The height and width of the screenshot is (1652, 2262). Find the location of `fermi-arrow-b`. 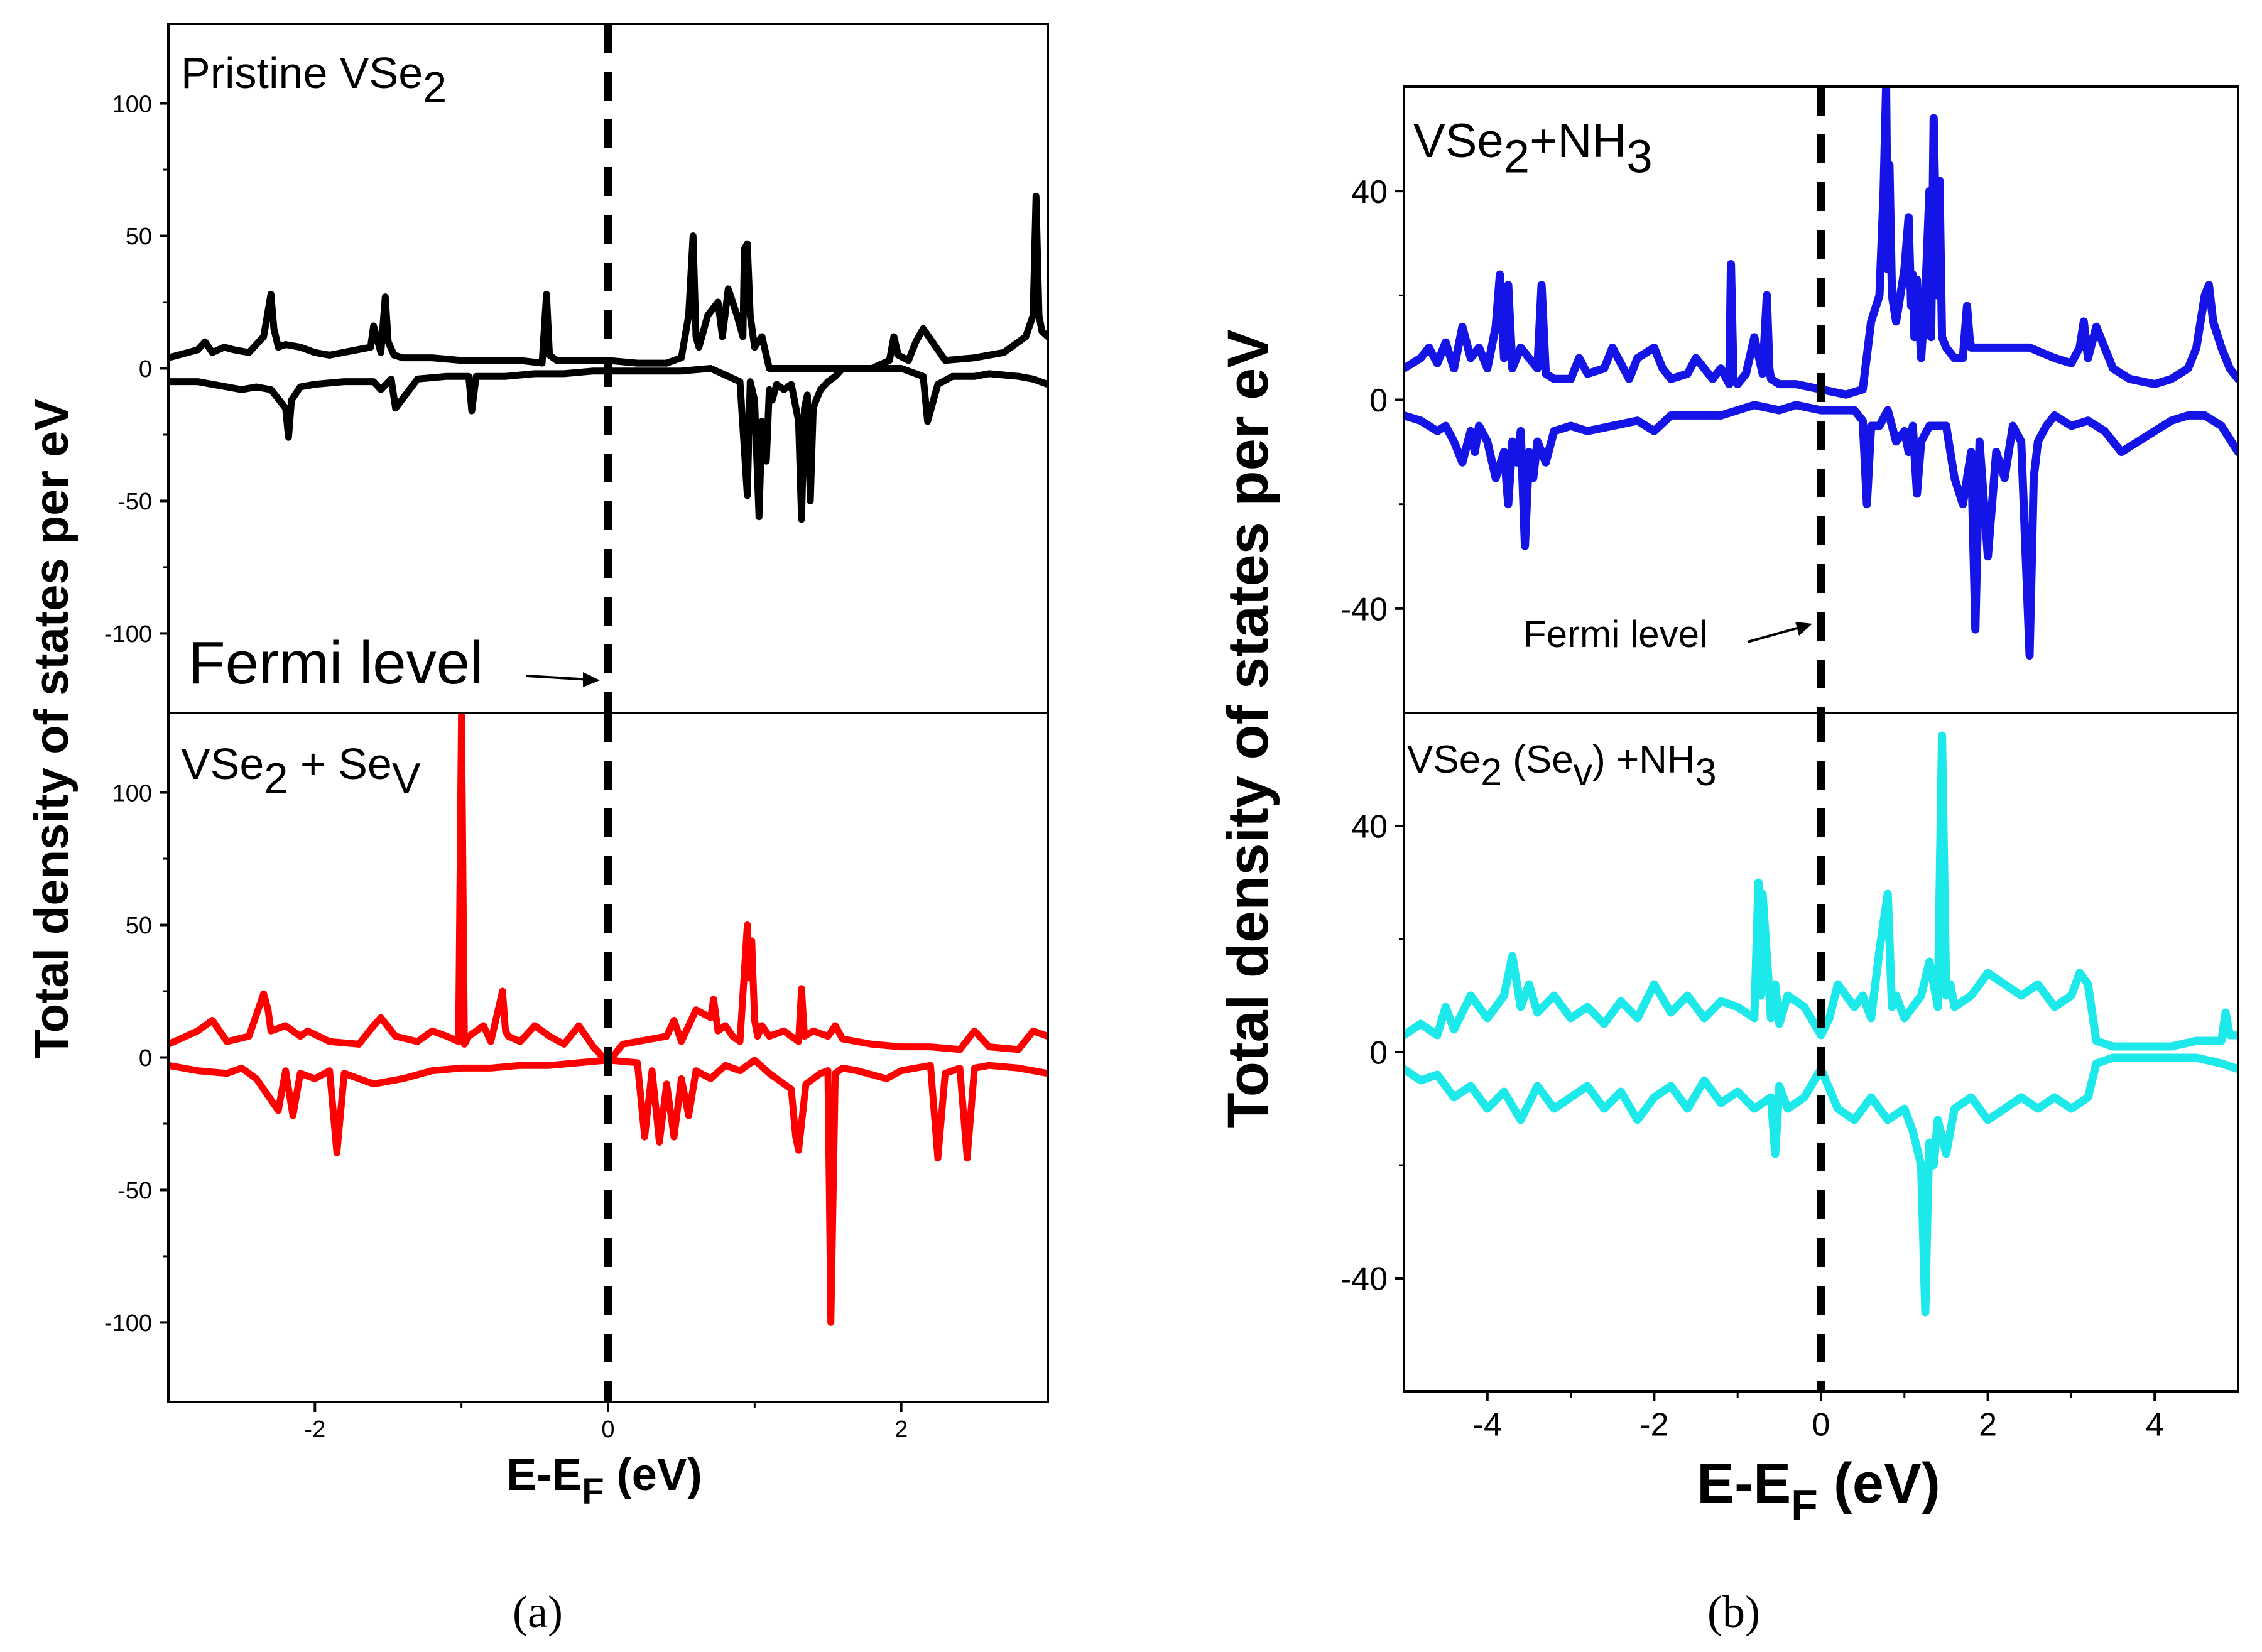

fermi-arrow-b is located at coordinates (1775, 634).